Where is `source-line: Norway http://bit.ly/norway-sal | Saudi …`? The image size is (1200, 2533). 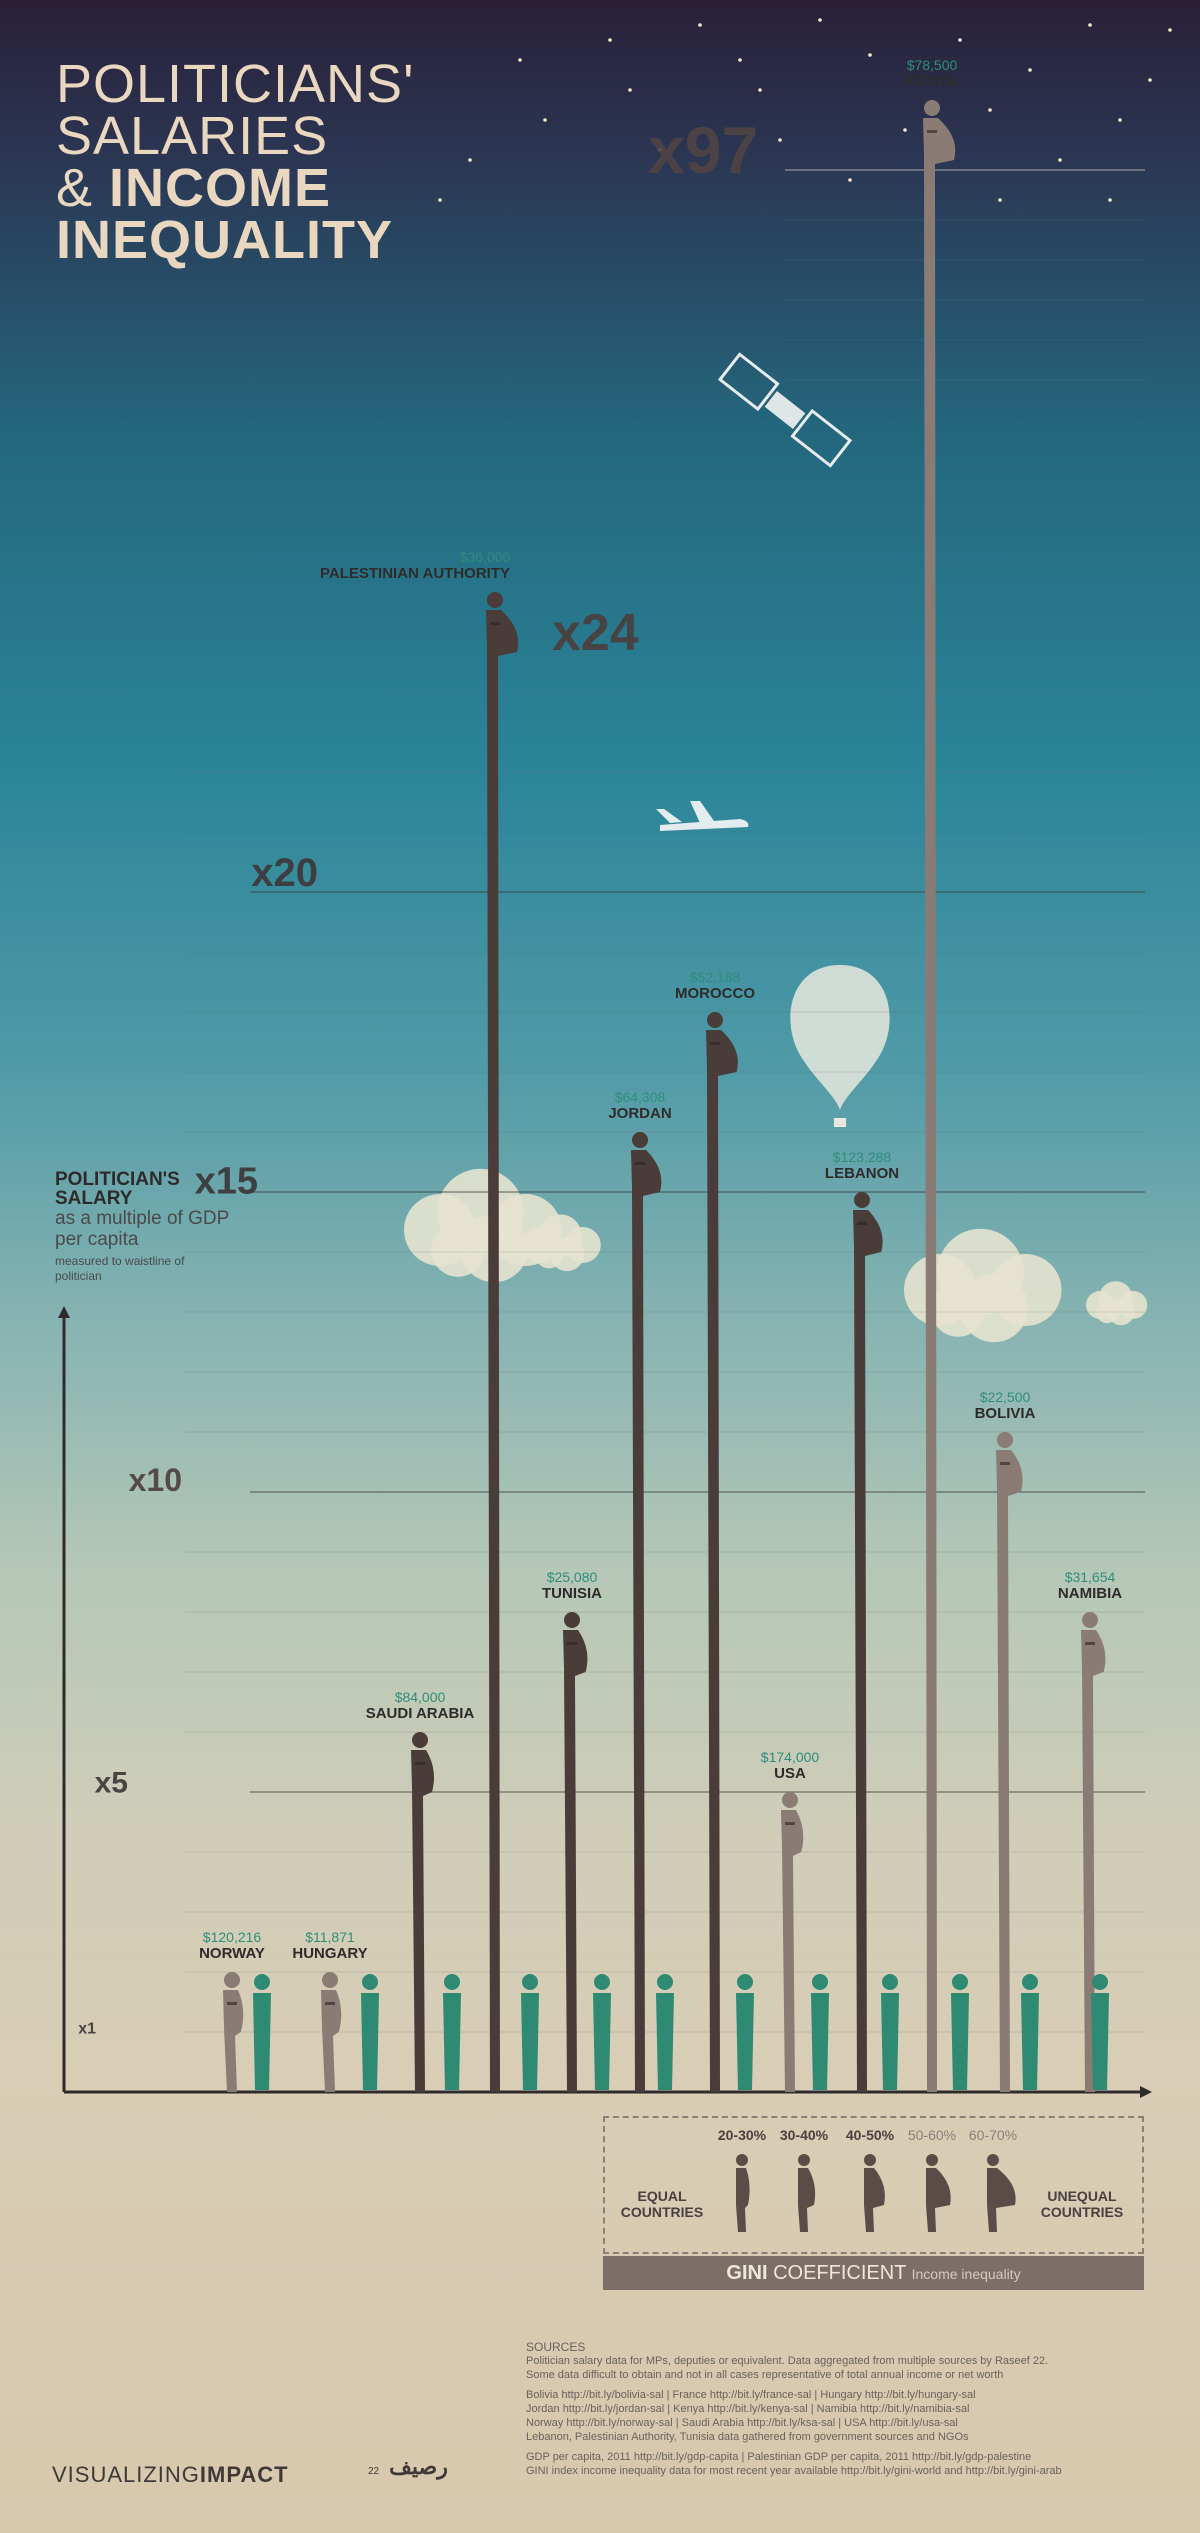 source-line: Norway http://bit.ly/norway-sal | Saudi … is located at coordinates (742, 2423).